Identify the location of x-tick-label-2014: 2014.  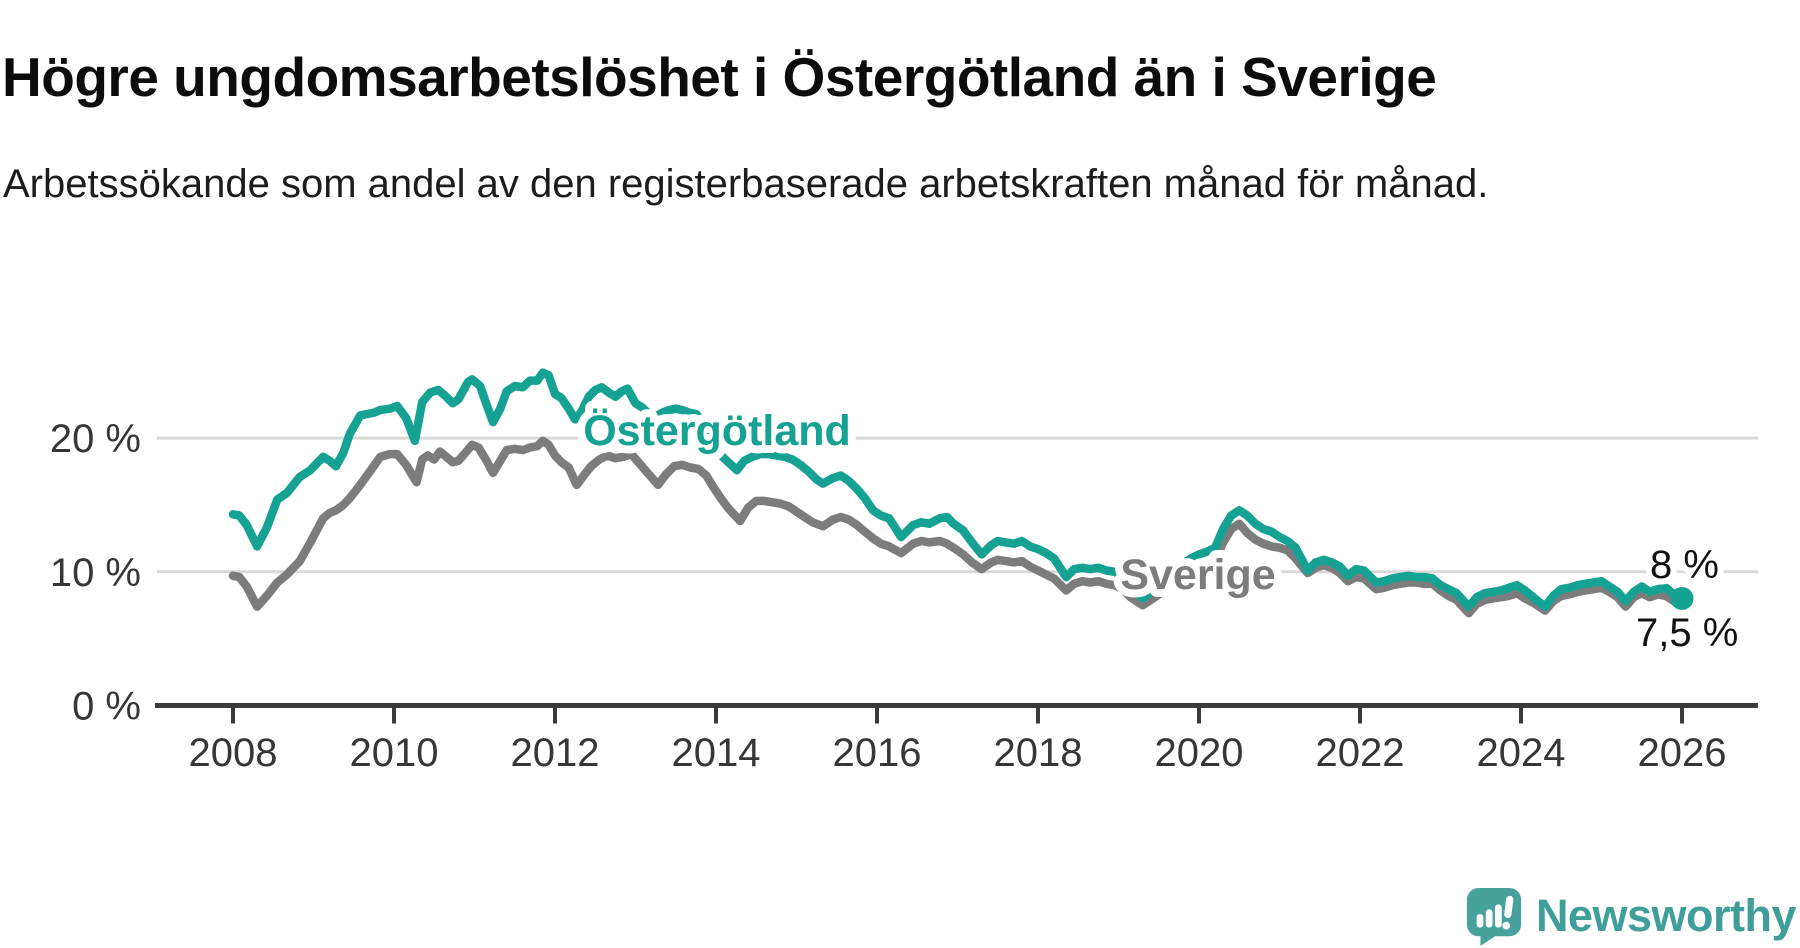
(716, 753).